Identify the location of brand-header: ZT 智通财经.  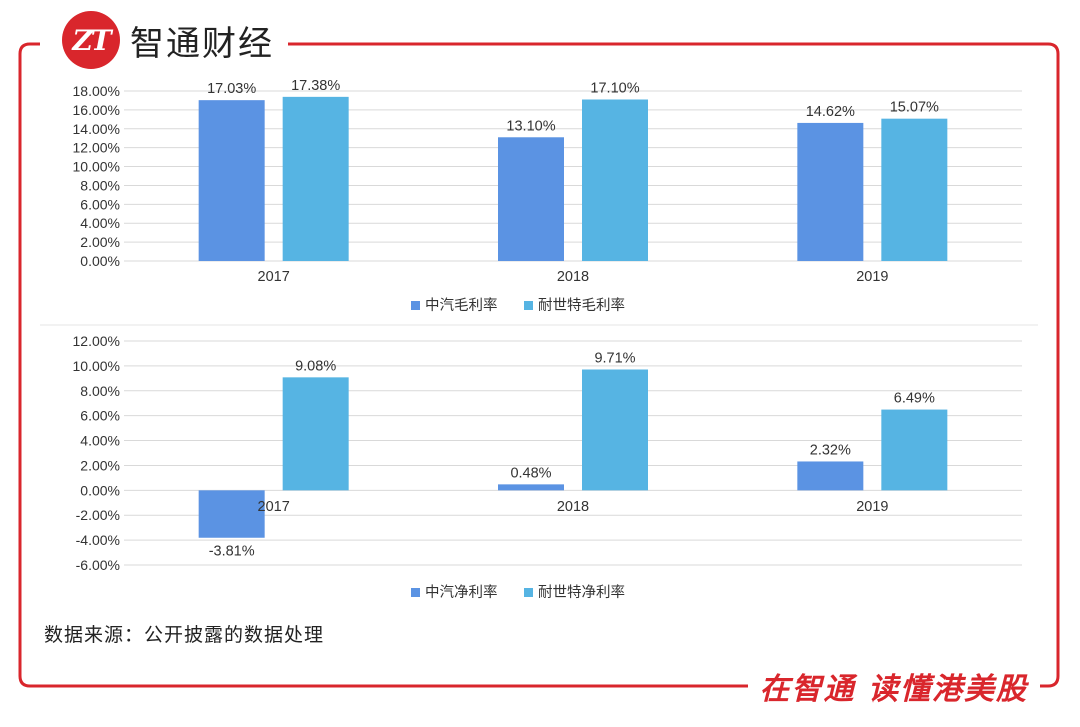
(173, 40).